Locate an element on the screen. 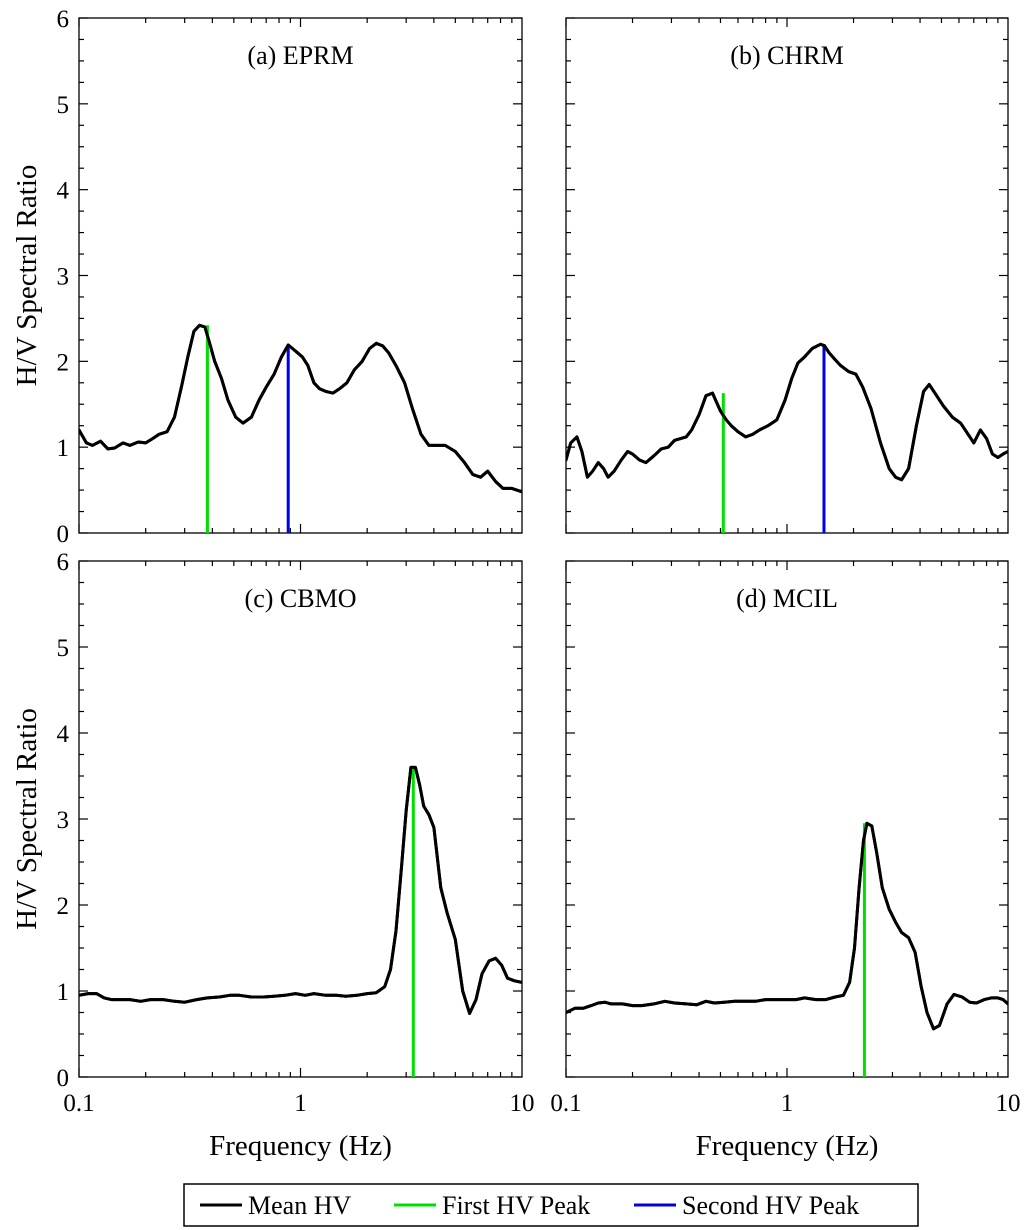 The width and height of the screenshot is (1029, 1230). panel-b-title: (b) CHRM is located at coordinates (786, 55).